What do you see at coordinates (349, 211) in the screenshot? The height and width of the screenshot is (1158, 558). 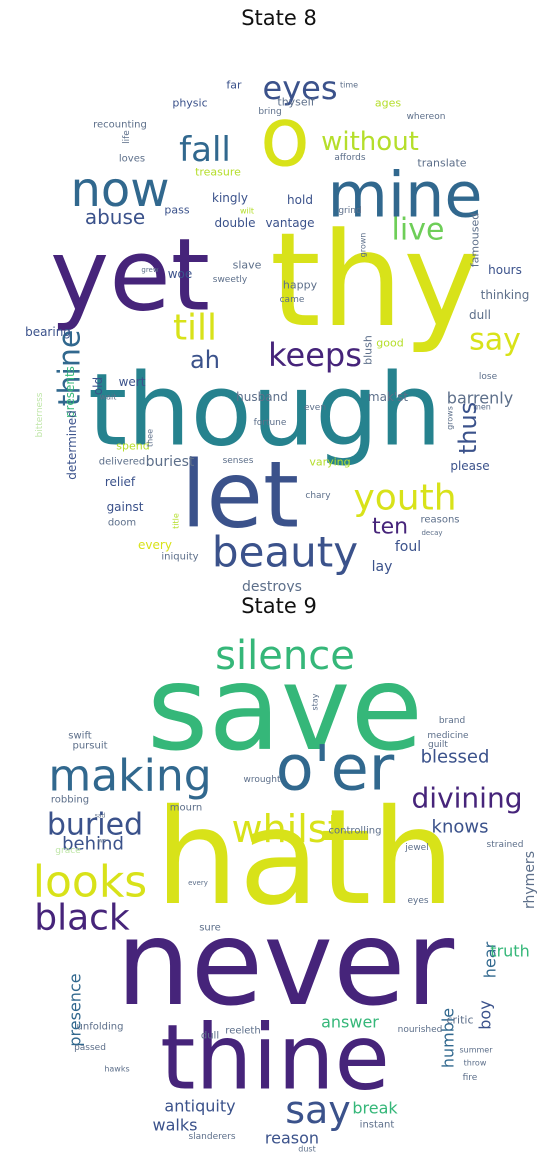 I see `word-grind: grind` at bounding box center [349, 211].